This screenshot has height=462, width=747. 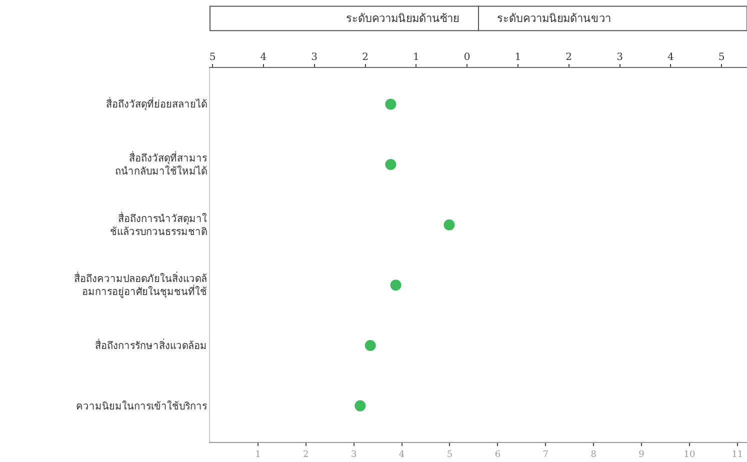 What do you see at coordinates (593, 455) in the screenshot?
I see `x-tick-label: 8` at bounding box center [593, 455].